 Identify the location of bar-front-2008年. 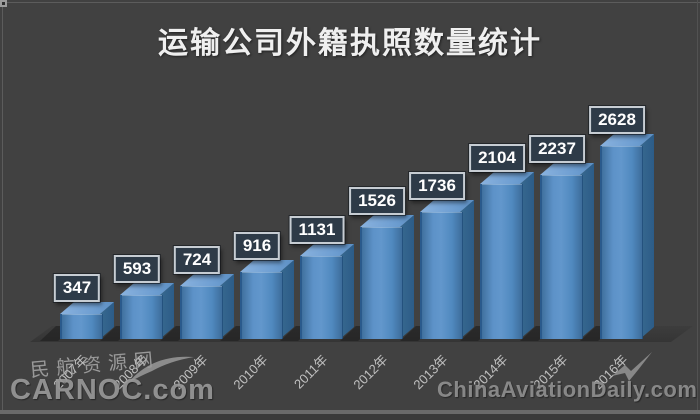
(141, 317).